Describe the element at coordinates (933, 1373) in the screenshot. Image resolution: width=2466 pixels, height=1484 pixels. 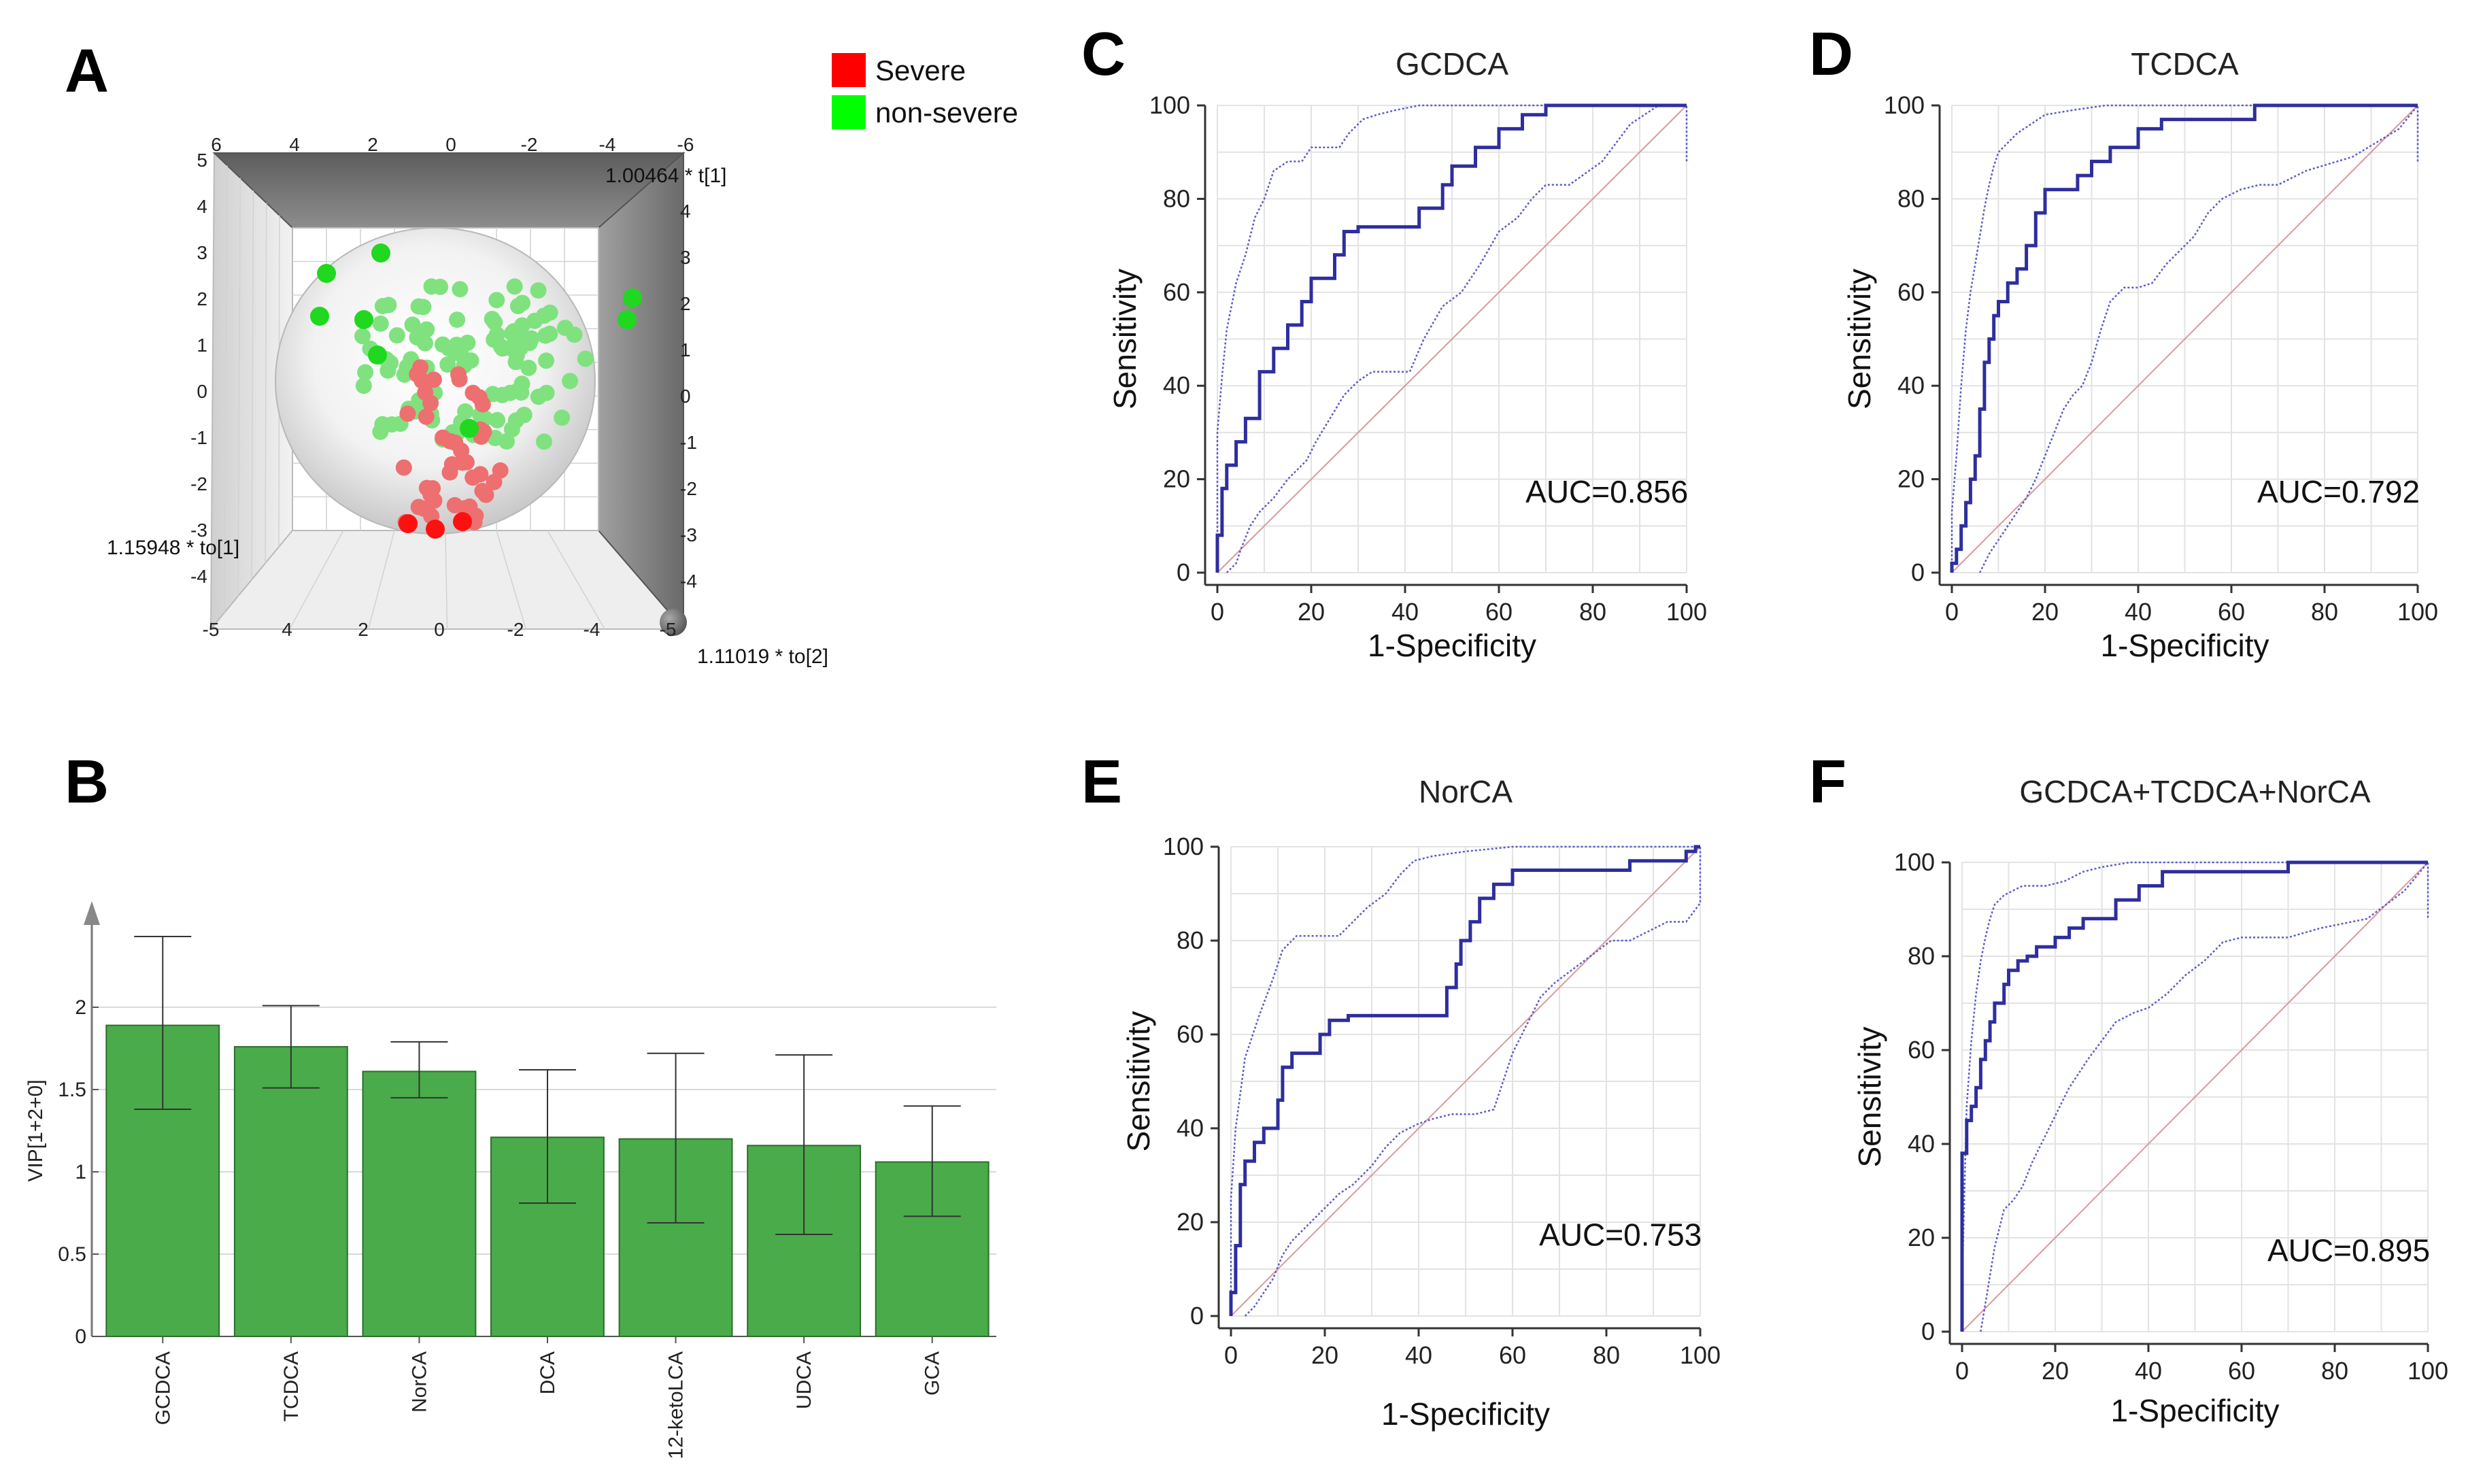
I see `vip-category-label: GCA` at that location.